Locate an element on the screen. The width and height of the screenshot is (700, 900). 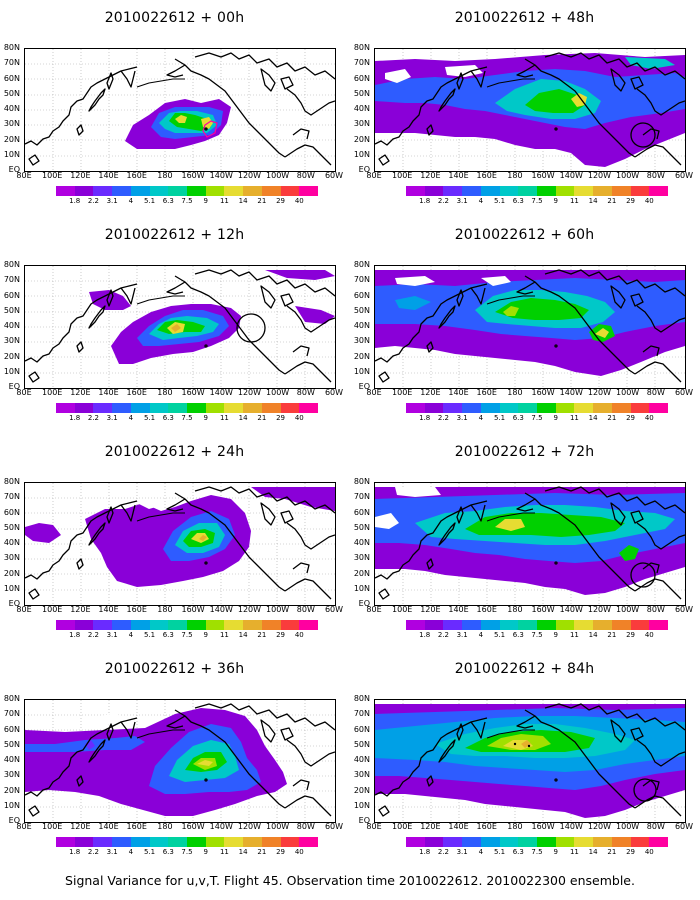
lat-label: EQ is located at coordinates (14, 386).